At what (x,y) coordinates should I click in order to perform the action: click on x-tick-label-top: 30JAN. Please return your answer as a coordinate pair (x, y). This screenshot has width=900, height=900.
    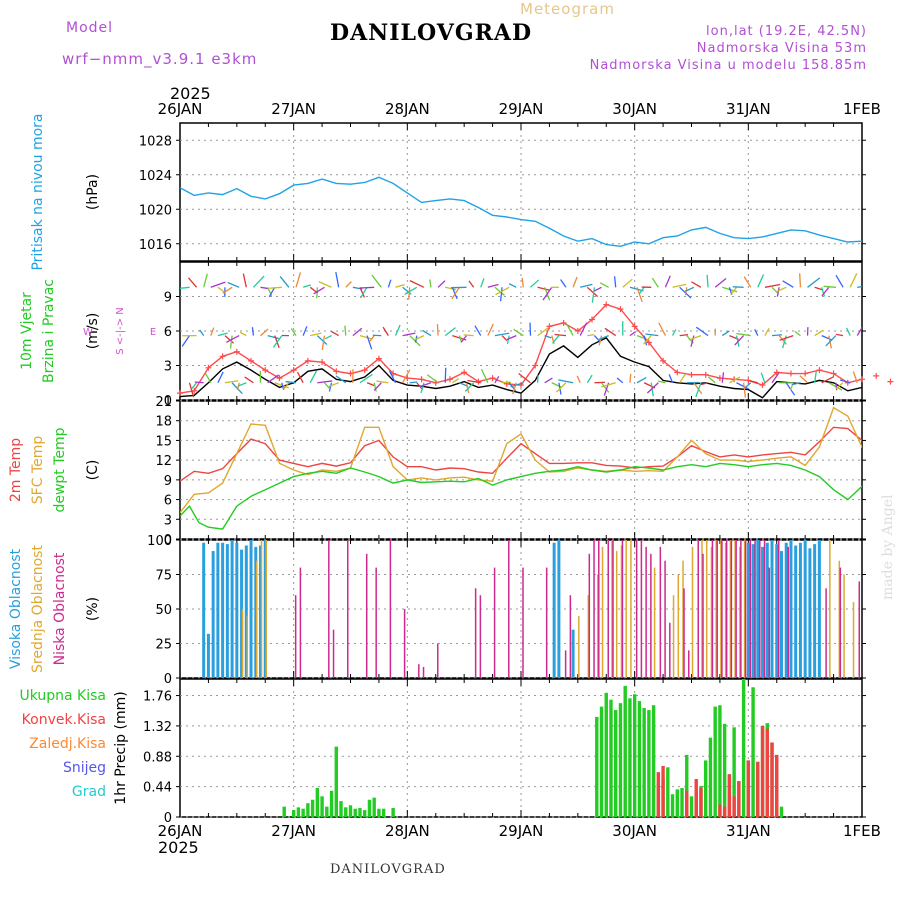
    Looking at the image, I should click on (634, 109).